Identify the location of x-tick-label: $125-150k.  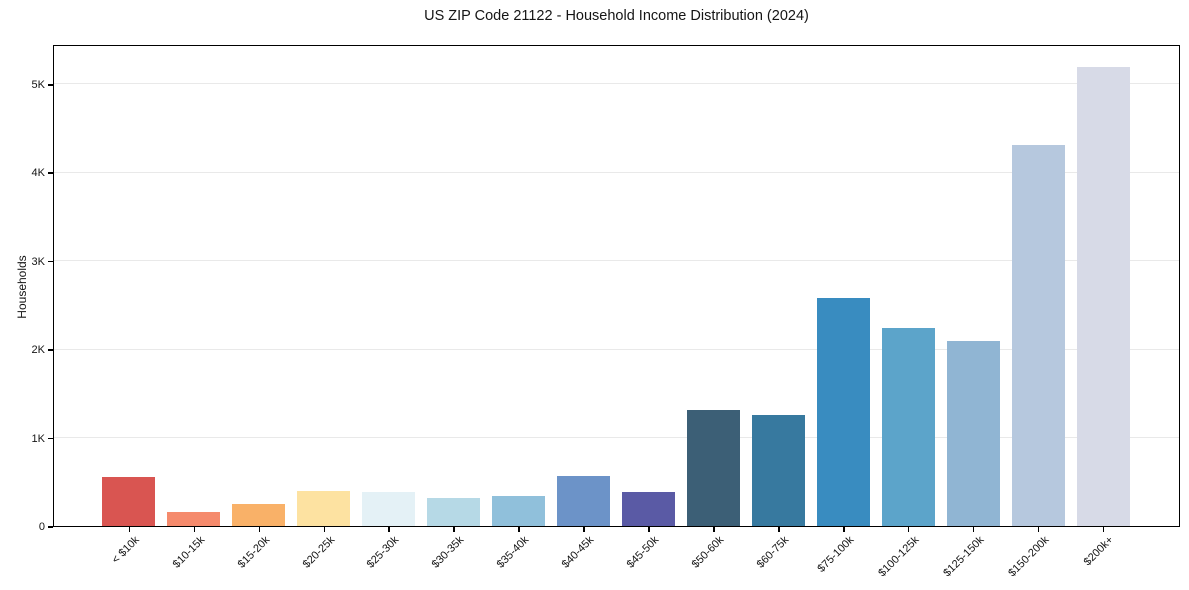
(963, 557).